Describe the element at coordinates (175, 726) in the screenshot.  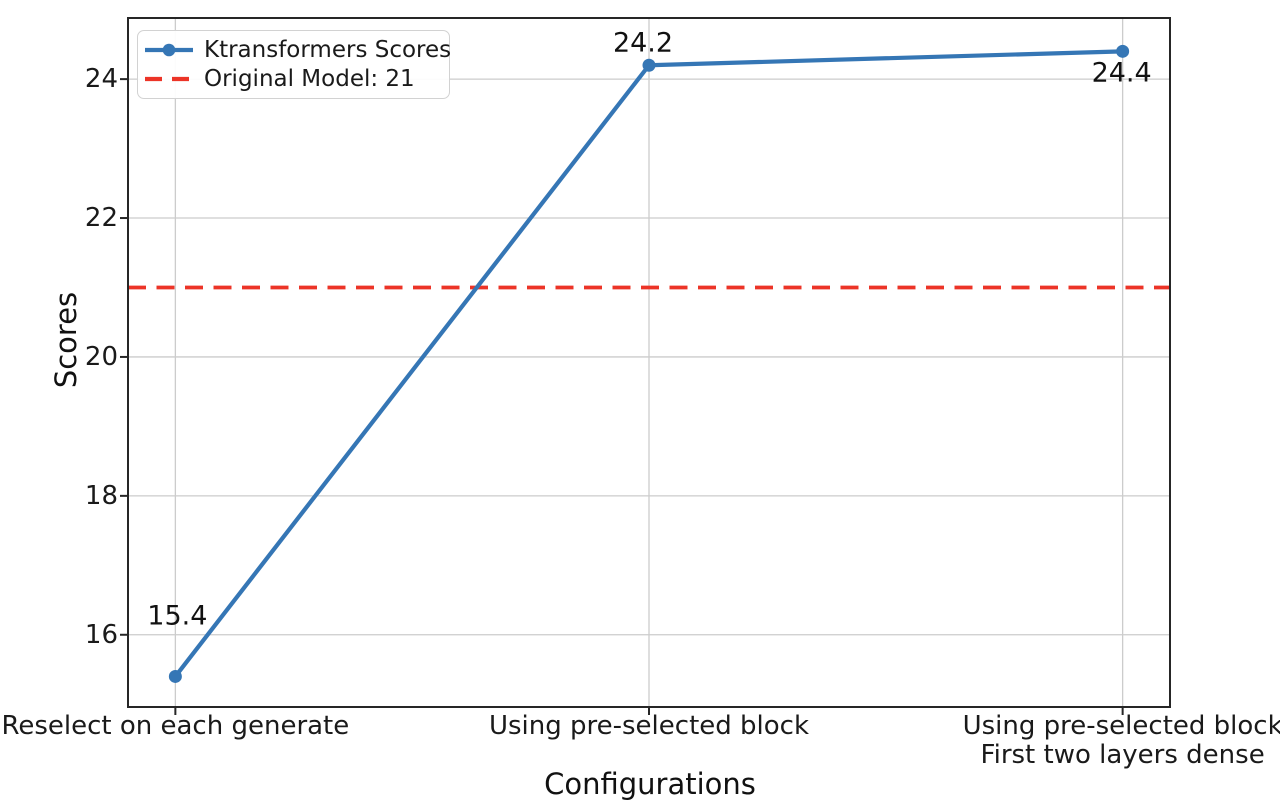
I see `x-tick-label: Reselect on each generate` at that location.